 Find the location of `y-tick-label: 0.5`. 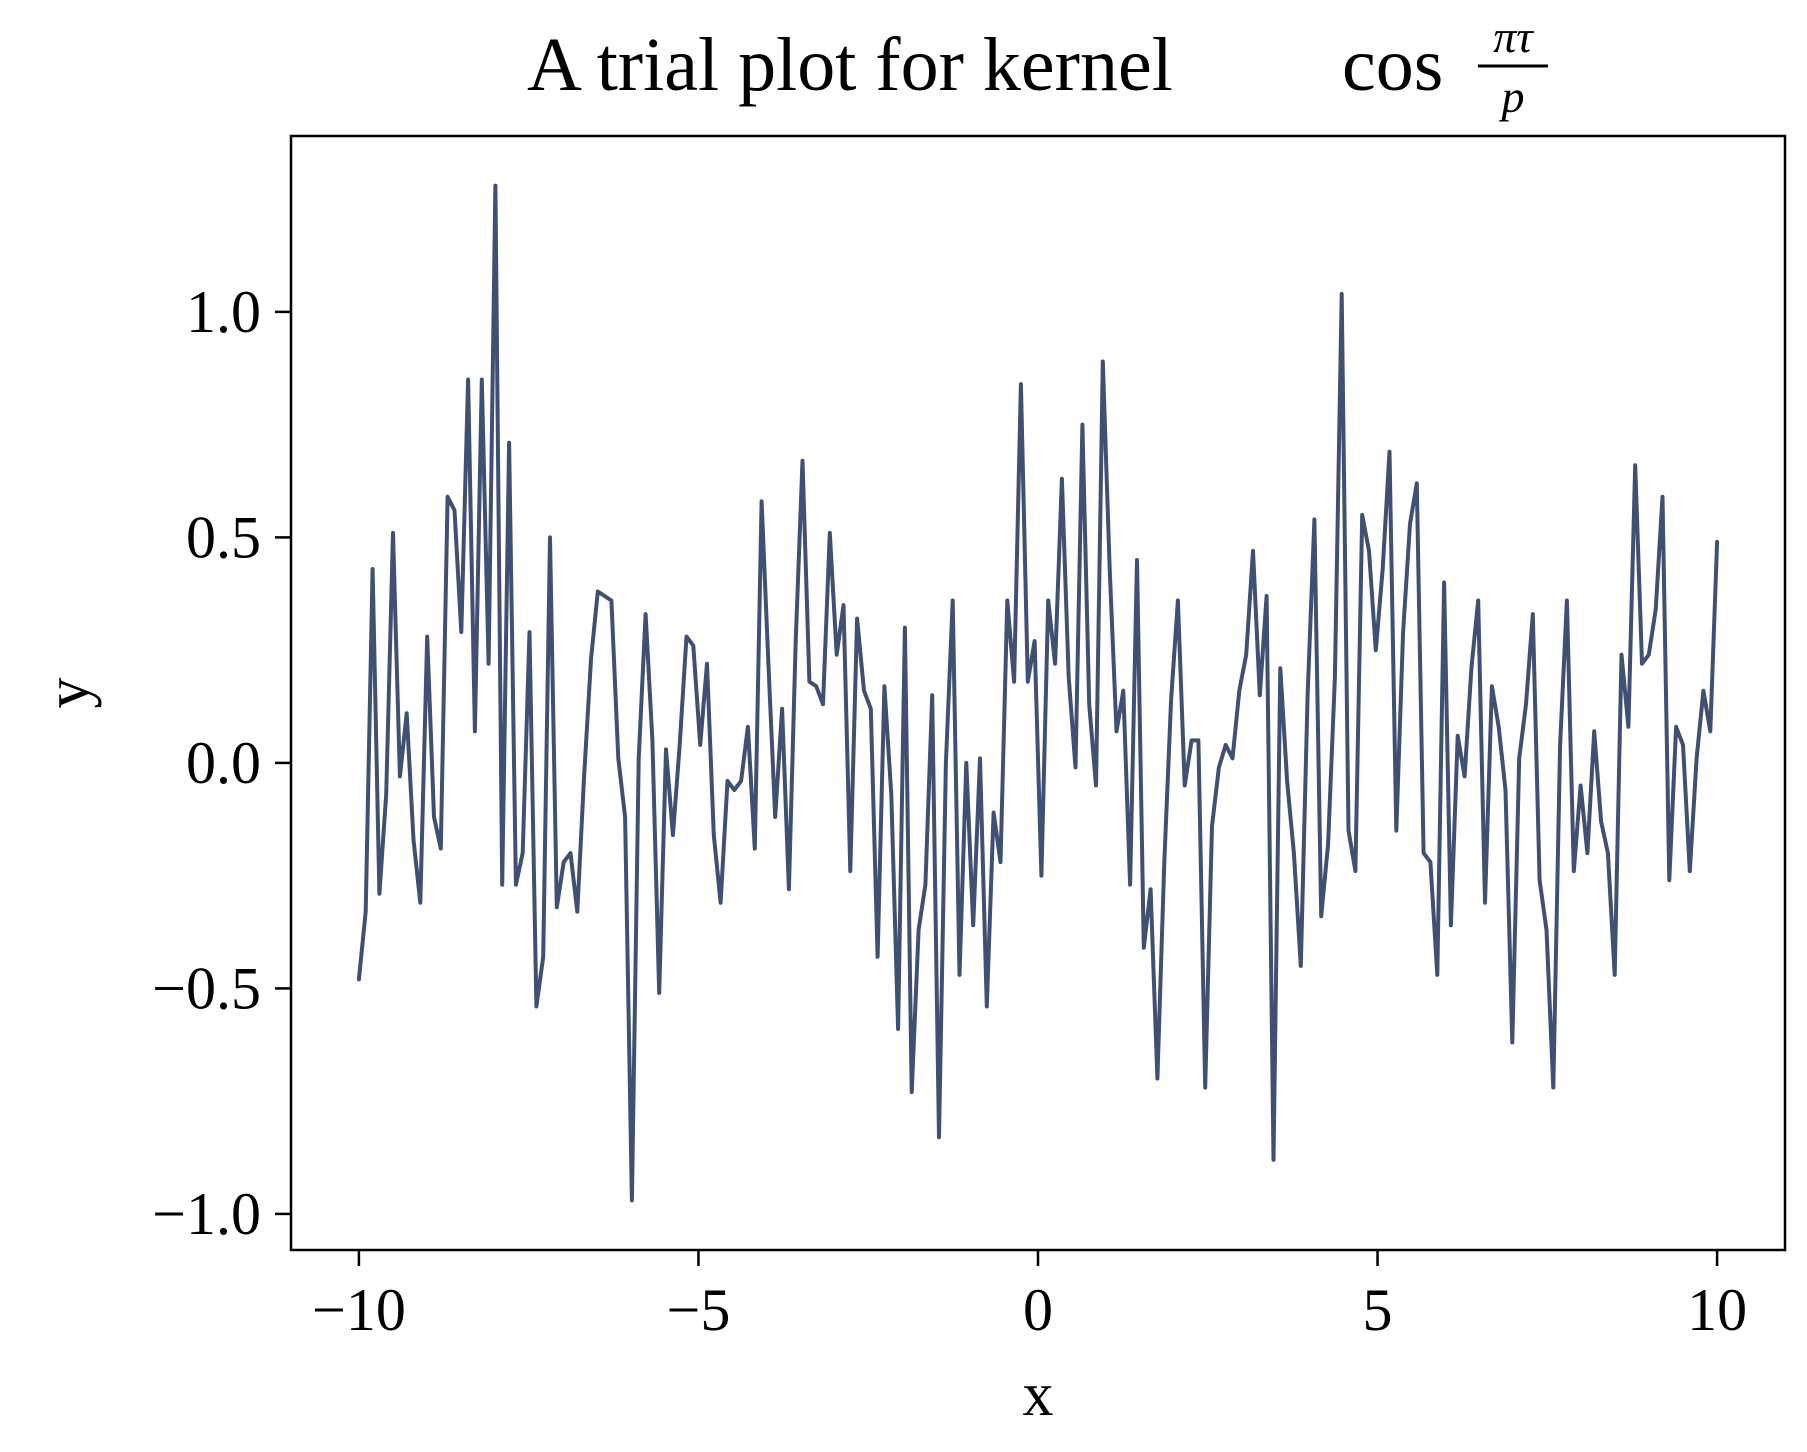

y-tick-label: 0.5 is located at coordinates (223, 537).